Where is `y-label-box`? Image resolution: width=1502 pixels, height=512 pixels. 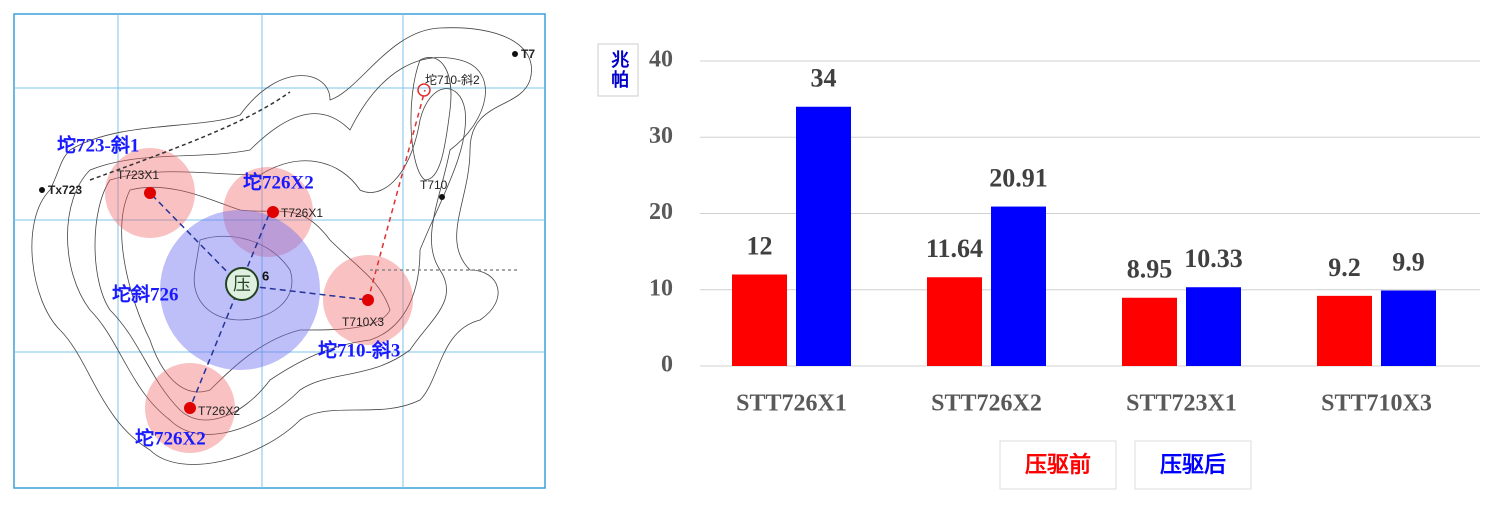 y-label-box is located at coordinates (618, 70).